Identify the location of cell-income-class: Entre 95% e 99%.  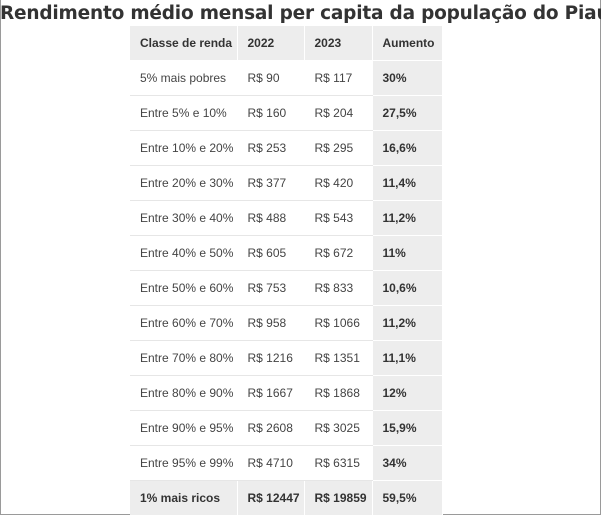
(184, 463).